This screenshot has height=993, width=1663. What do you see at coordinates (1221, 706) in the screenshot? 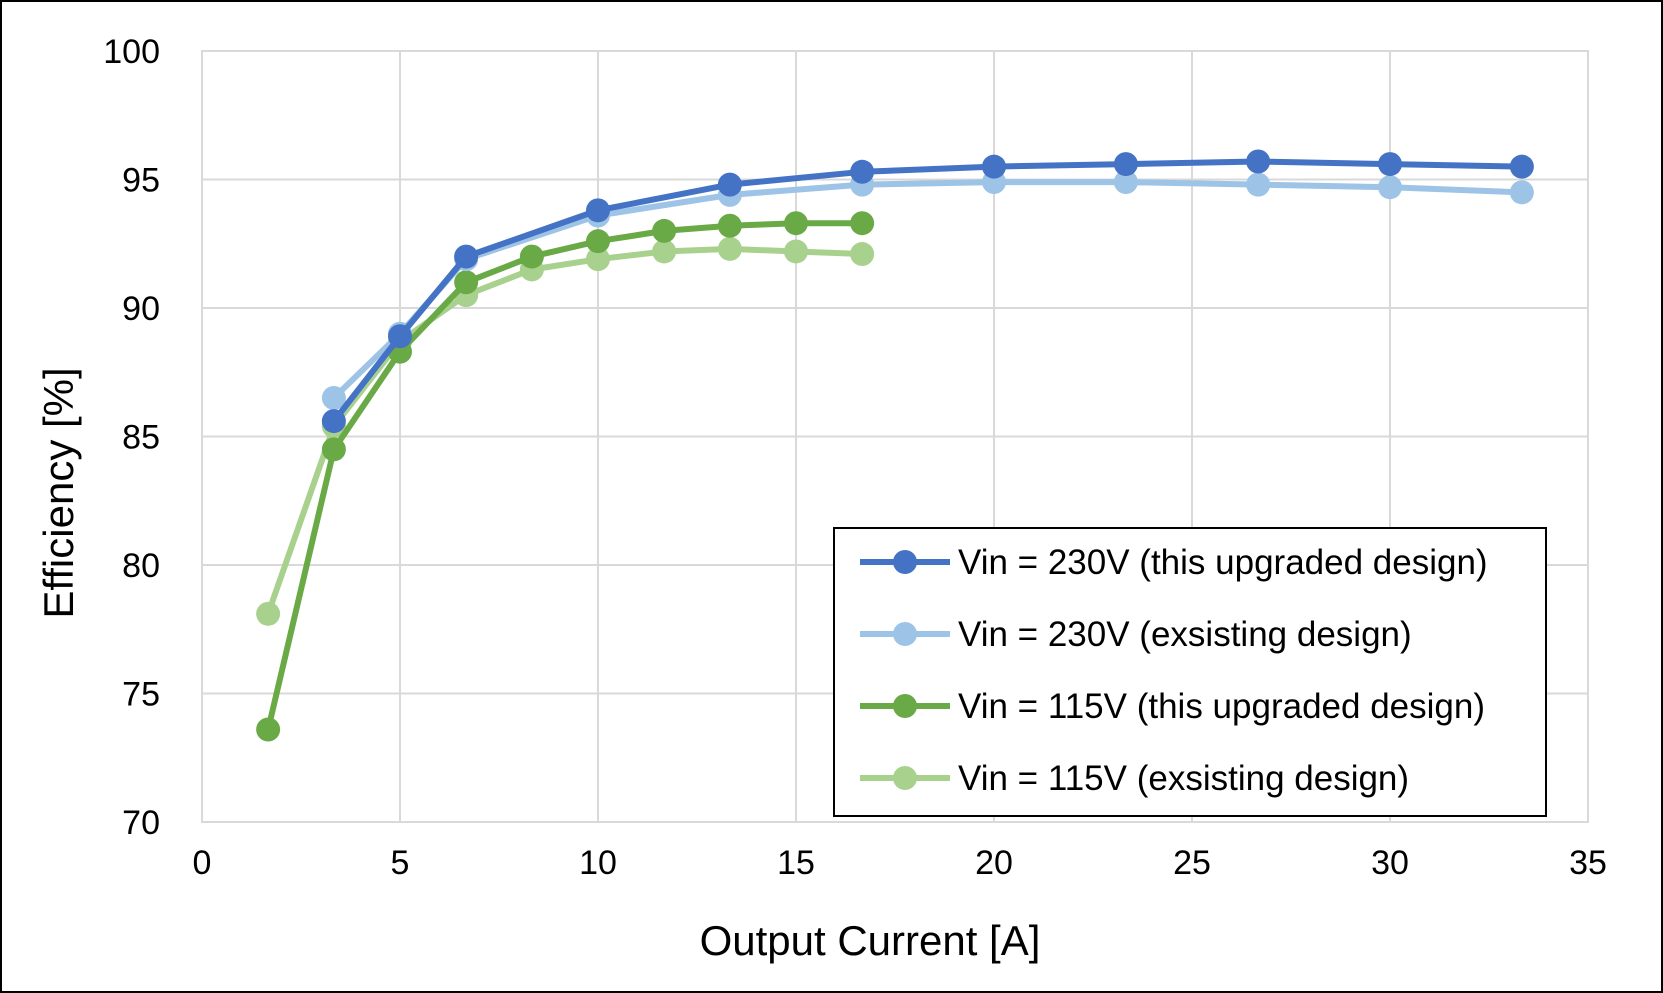
I see `legend-label: Vin = 115V (this upgraded design)` at bounding box center [1221, 706].